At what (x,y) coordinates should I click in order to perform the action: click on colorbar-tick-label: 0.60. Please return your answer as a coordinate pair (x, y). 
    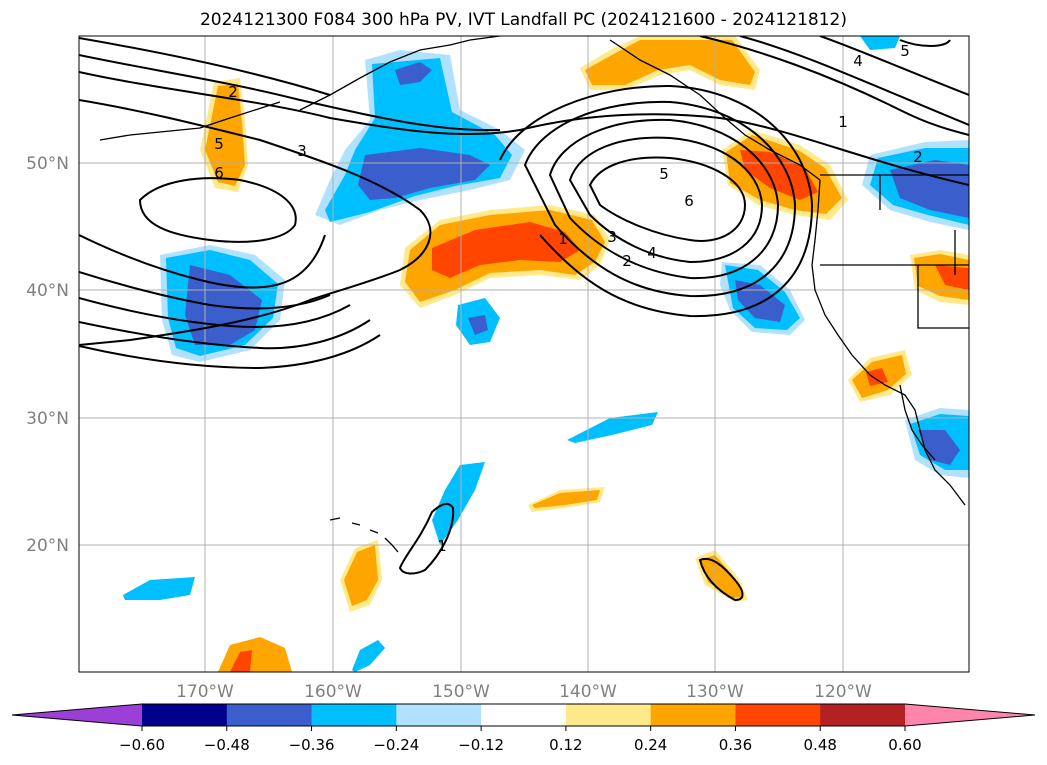
    Looking at the image, I should click on (904, 745).